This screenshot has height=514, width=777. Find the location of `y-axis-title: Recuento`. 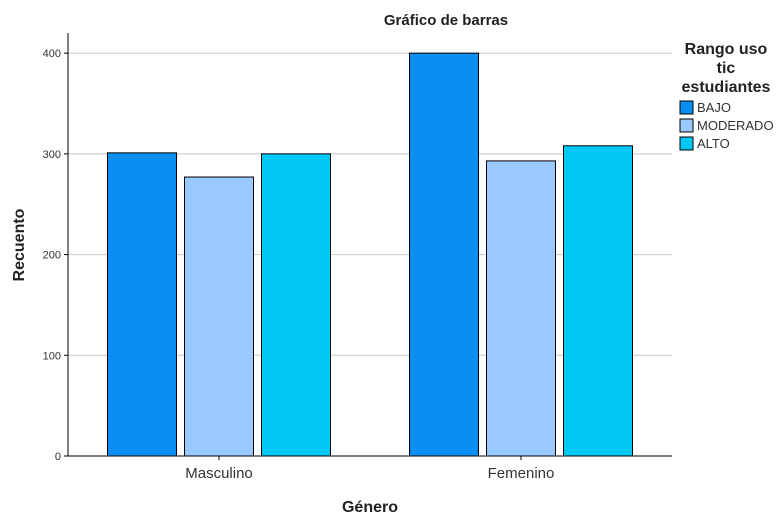

y-axis-title: Recuento is located at coordinates (19, 244).